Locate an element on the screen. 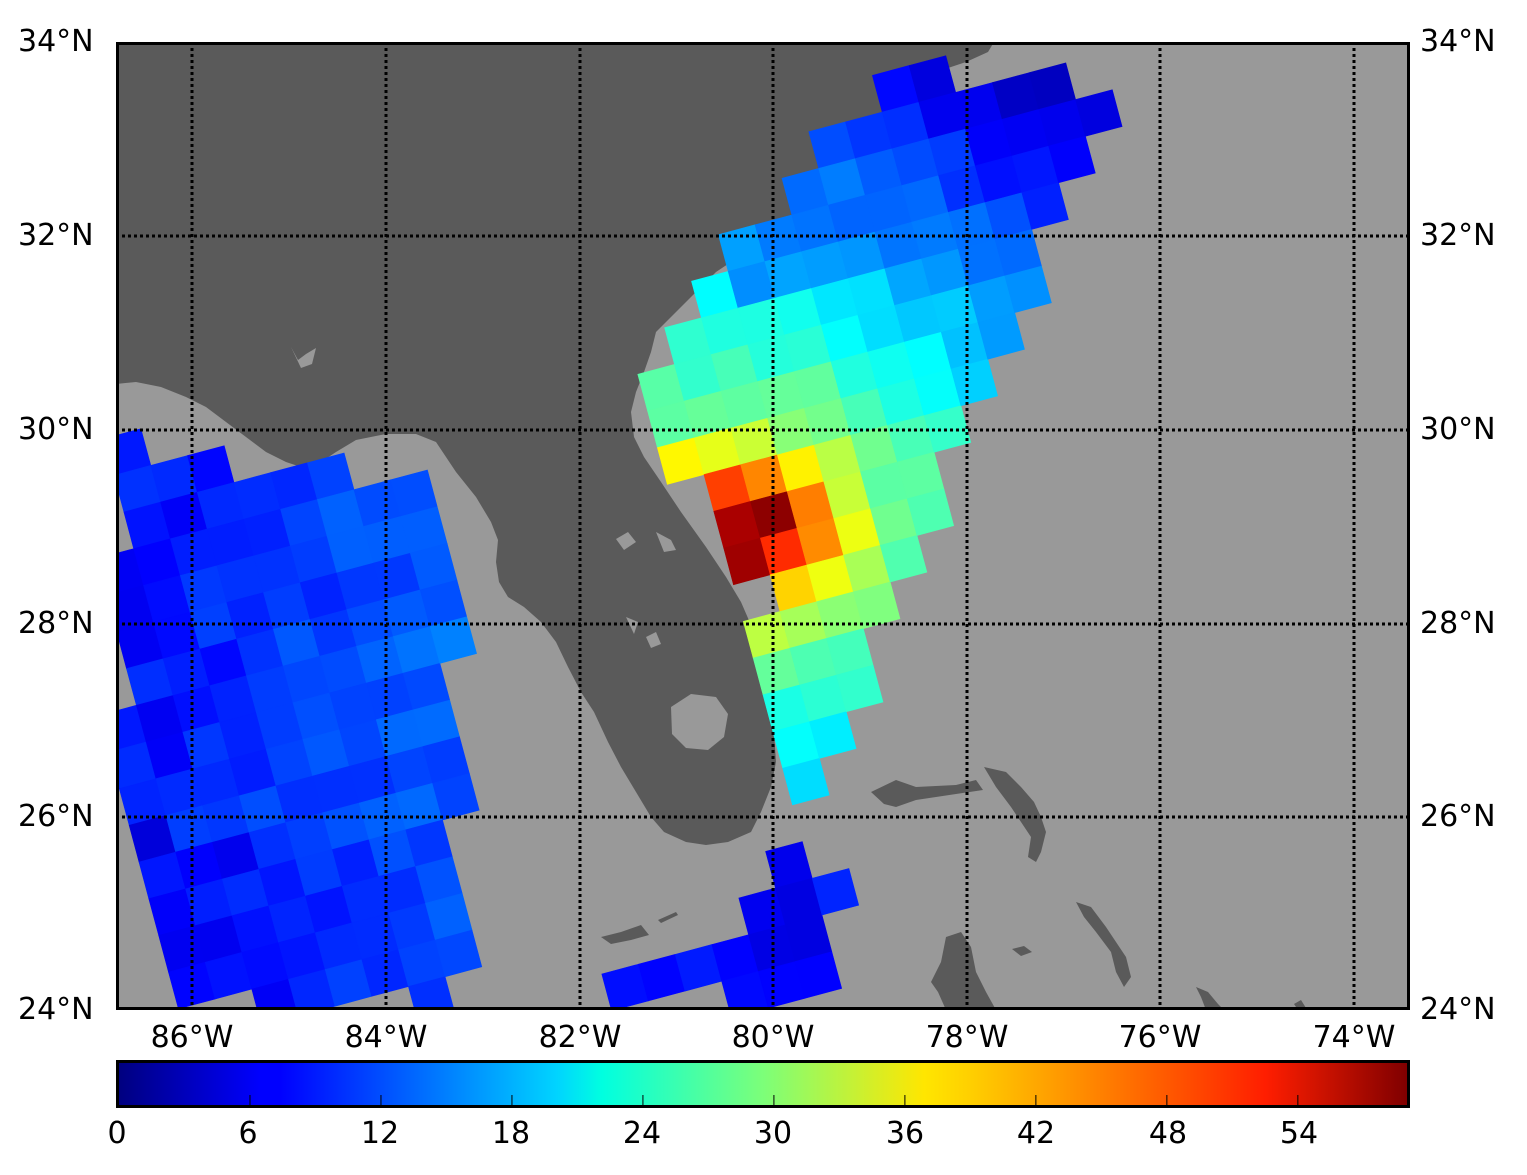  colorbar-tick-label: 24 is located at coordinates (642, 1133).